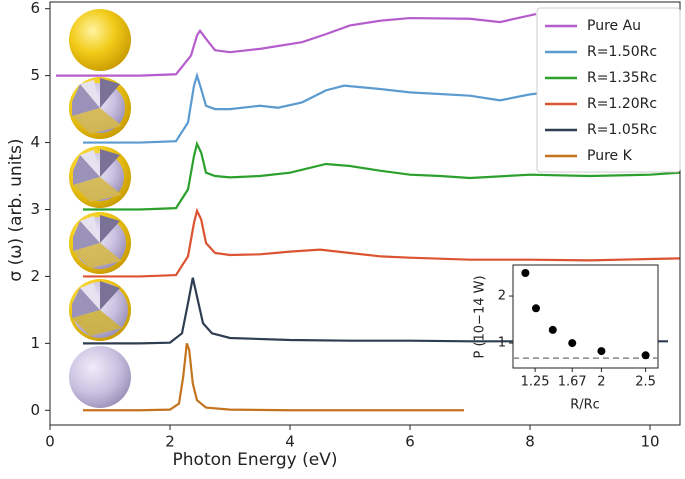 The height and width of the screenshot is (479, 685). What do you see at coordinates (622, 104) in the screenshot?
I see `legend-label: R=1.20Rc` at bounding box center [622, 104].